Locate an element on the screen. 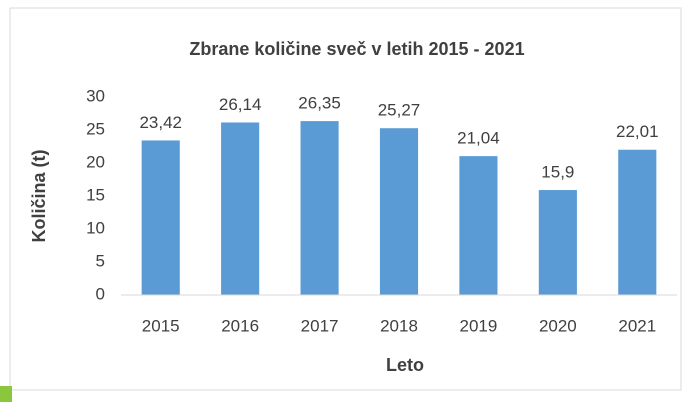 The width and height of the screenshot is (691, 402). data-label: 25,27 is located at coordinates (399, 110).